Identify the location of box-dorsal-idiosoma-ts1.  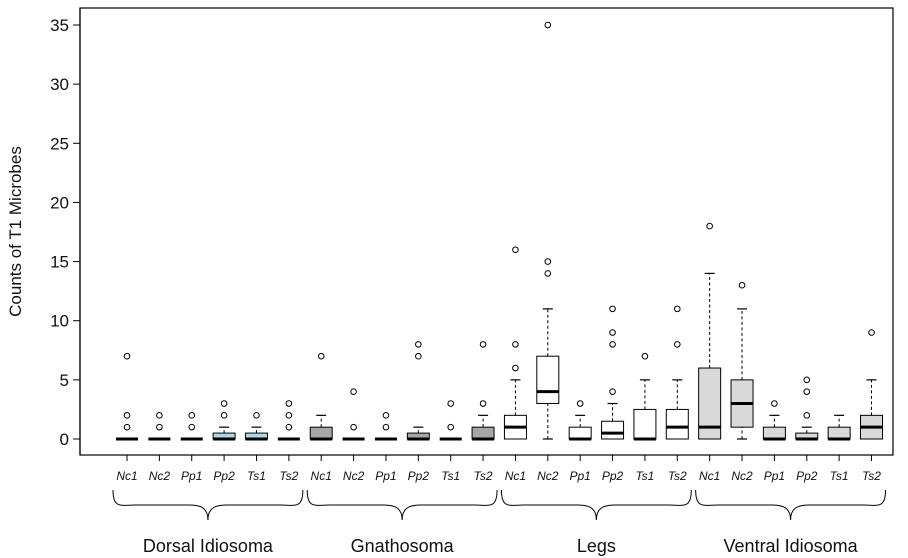
(256, 426).